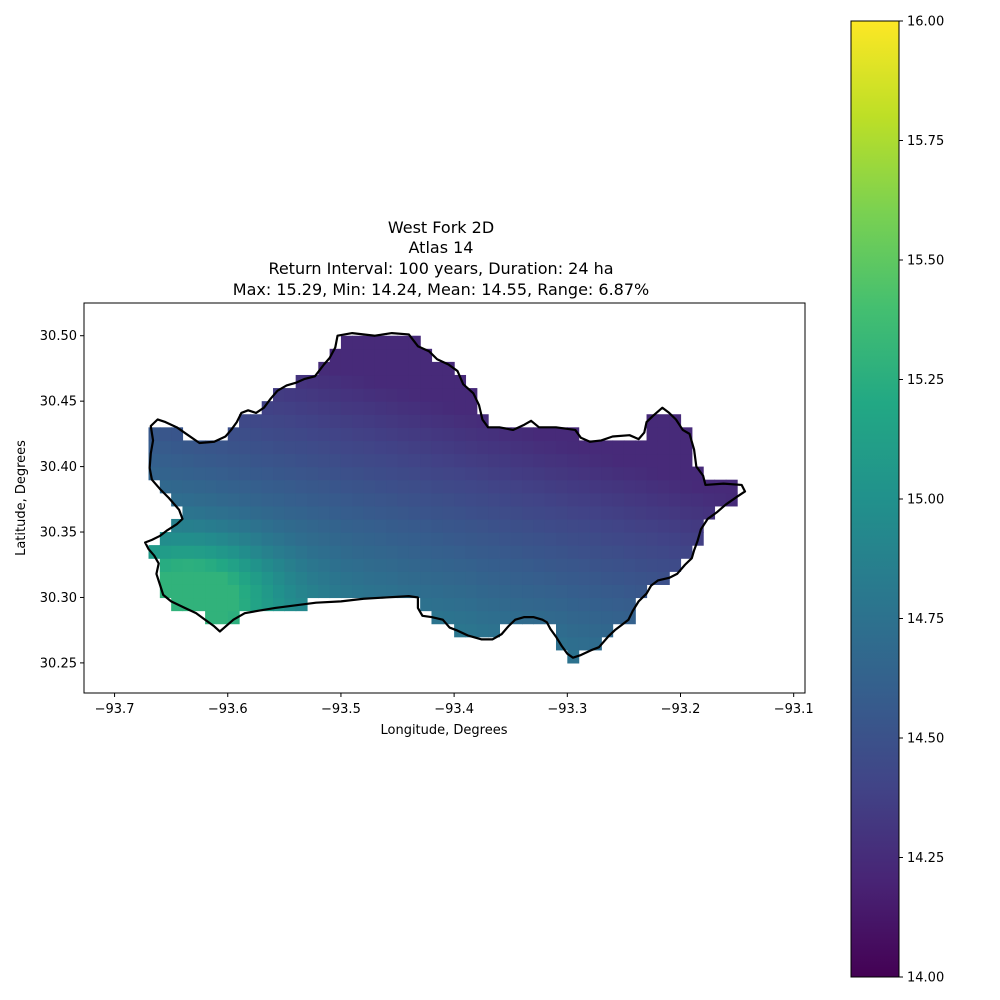  Describe the element at coordinates (454, 705) in the screenshot. I see `x-axis-ticks: −93.7 −93.6 −93.5 −93.4 −93.3 −93.2 −93.1` at that location.